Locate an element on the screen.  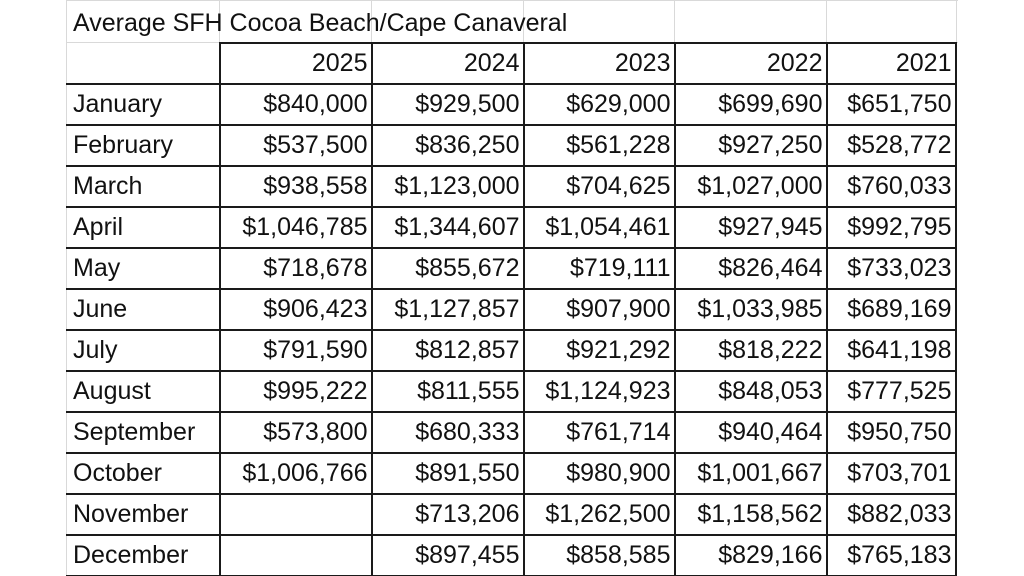
month-cell: July is located at coordinates (143, 350).